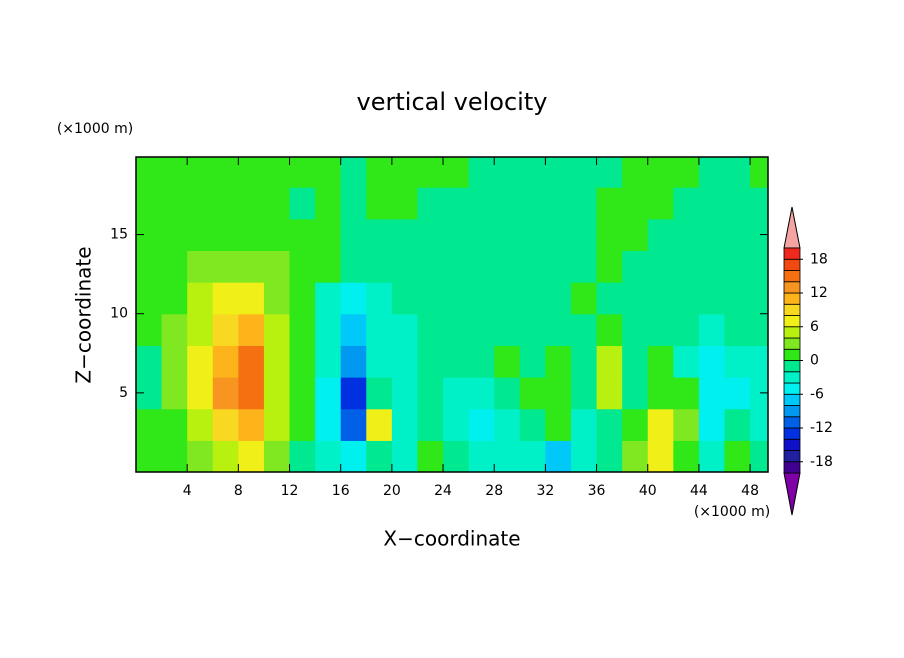 The image size is (904, 658). I want to click on y-units: (×1000 m), so click(95, 129).